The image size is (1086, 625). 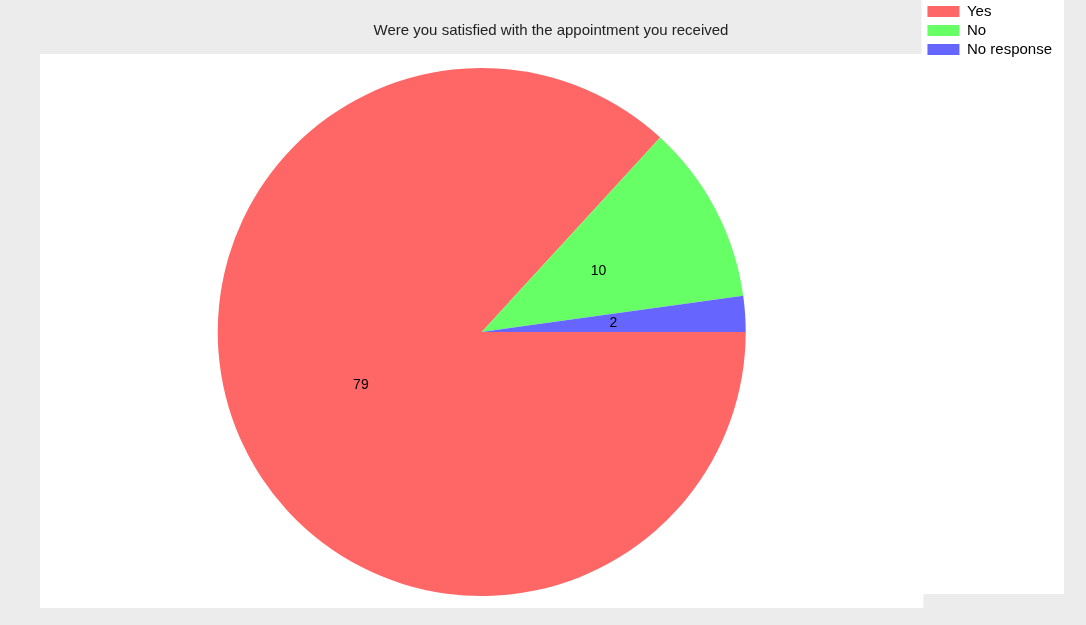 I want to click on data-label: 10, so click(x=598, y=269).